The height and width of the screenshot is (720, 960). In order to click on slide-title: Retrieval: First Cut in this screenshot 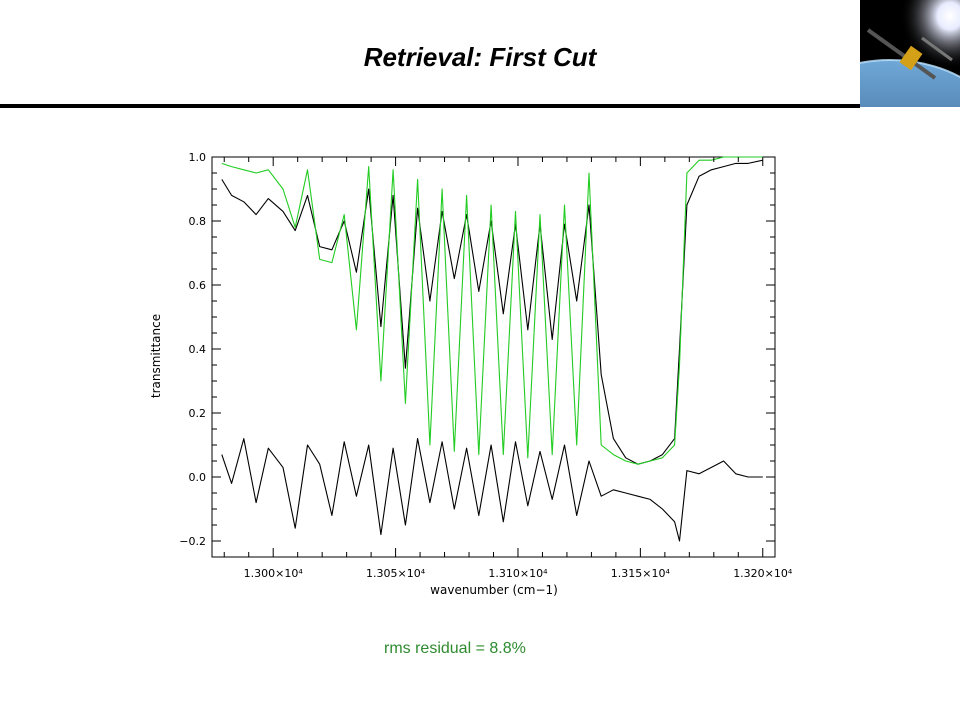, I will do `click(480, 57)`.